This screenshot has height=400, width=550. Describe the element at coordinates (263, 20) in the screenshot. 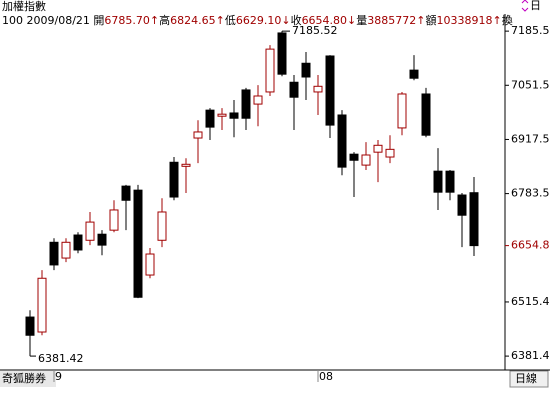

I see `field-value: 6629.10↓` at that location.